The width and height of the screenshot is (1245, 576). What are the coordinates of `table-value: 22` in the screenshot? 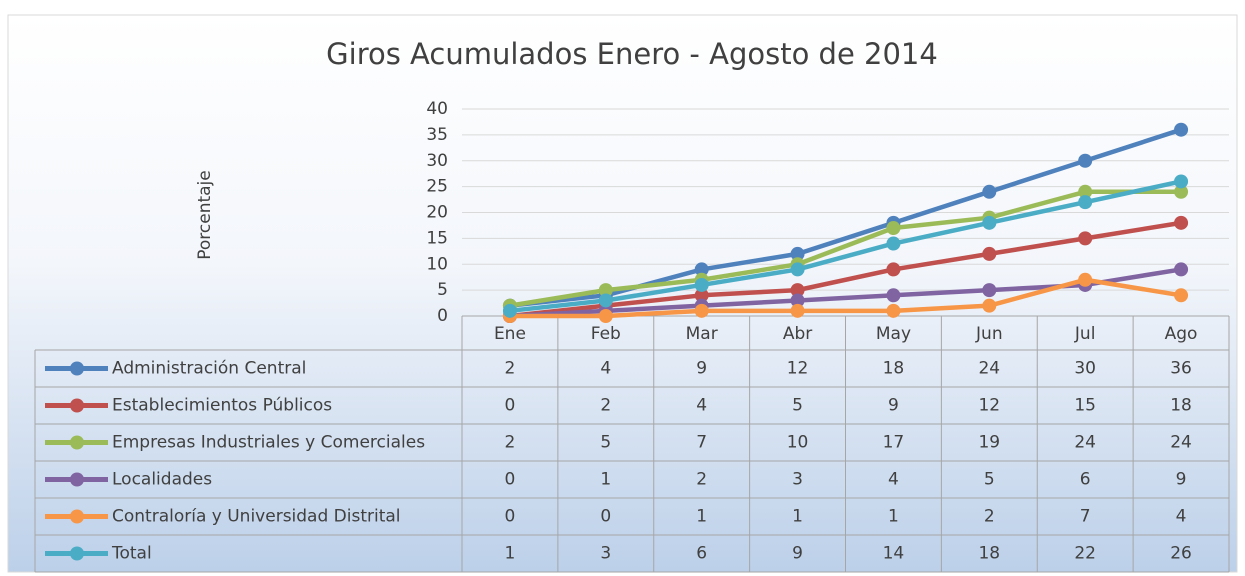 It's located at (1085, 554).